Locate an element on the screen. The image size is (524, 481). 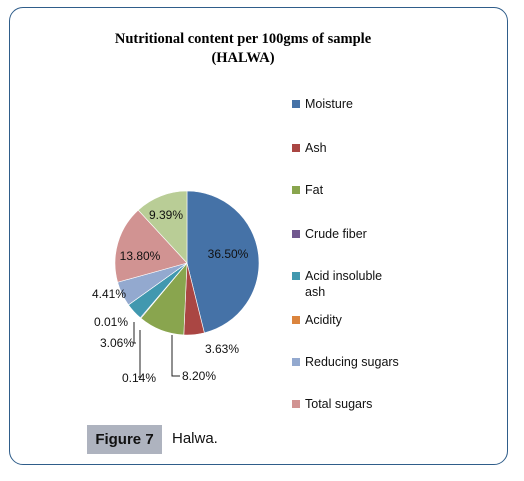
data-label: 0.14% is located at coordinates (139, 378).